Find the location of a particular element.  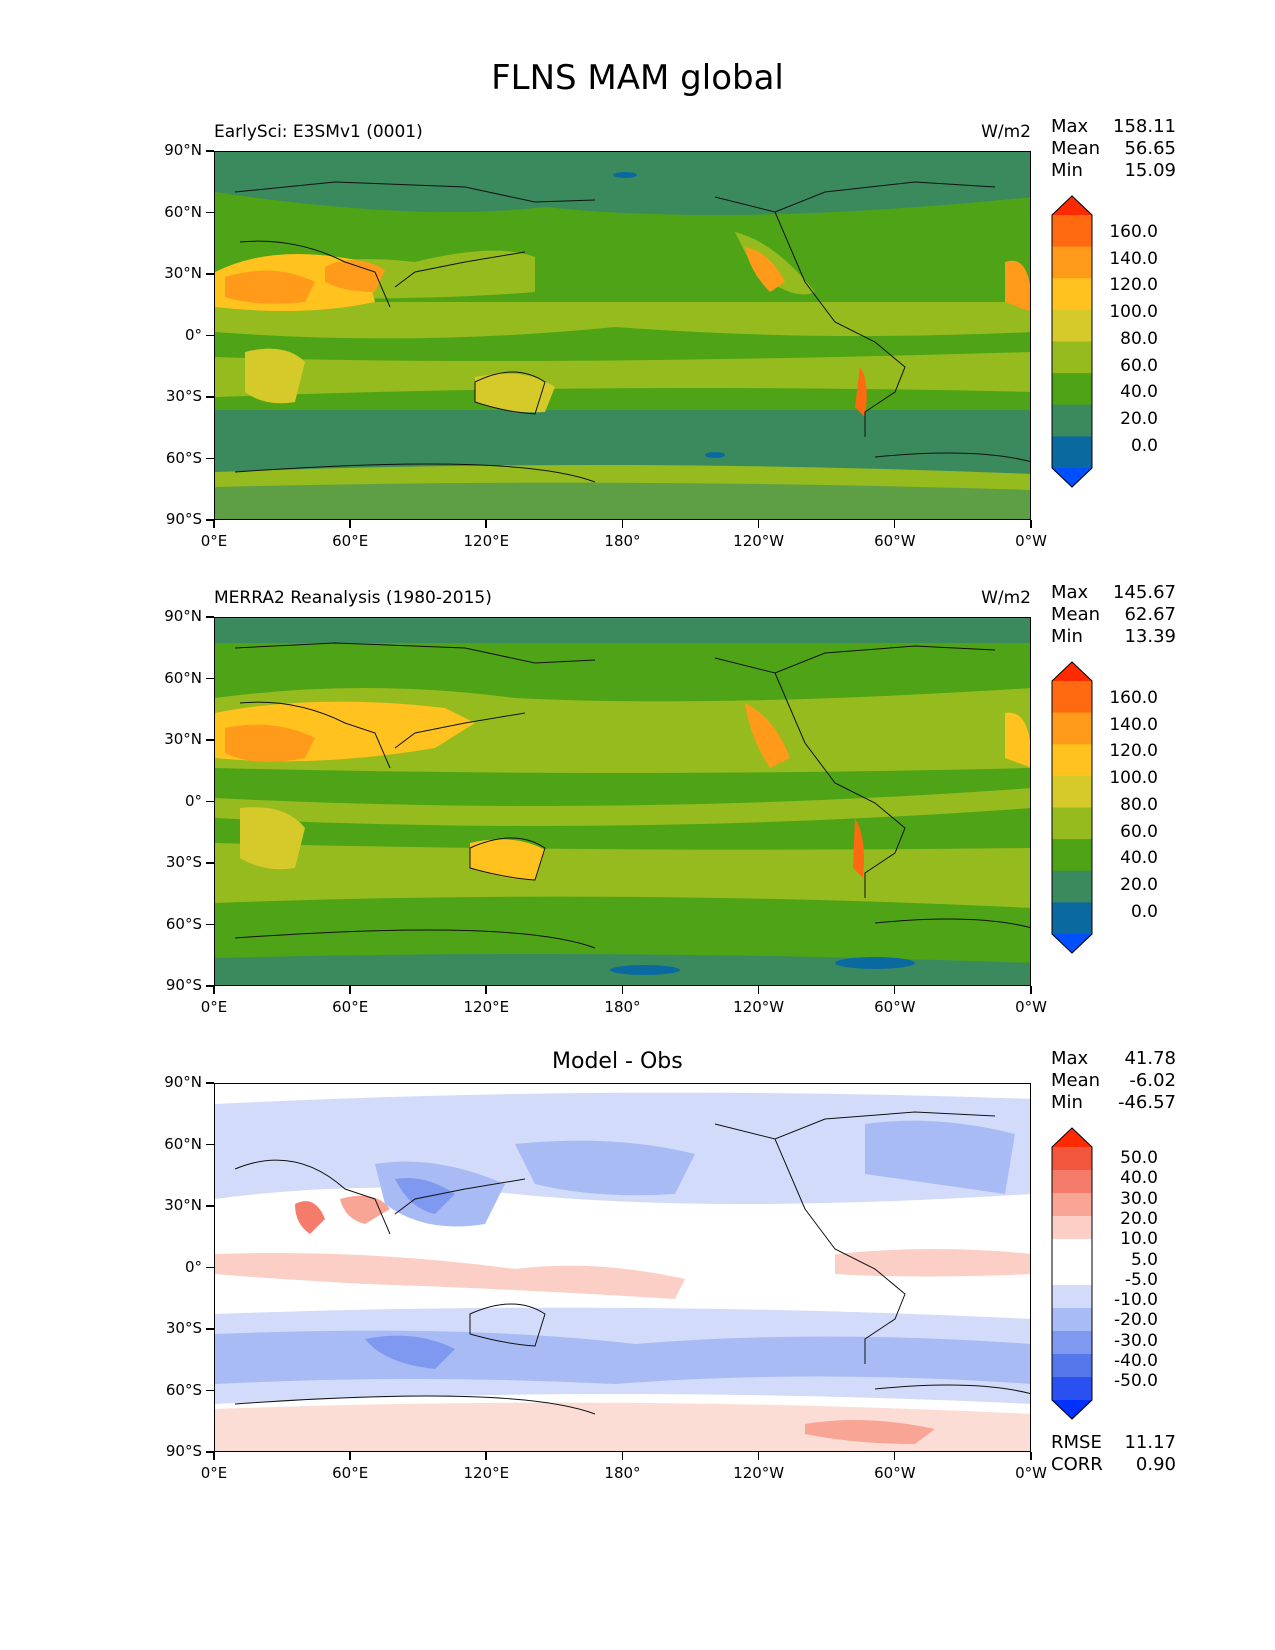

panel2-min-value: 13.39 is located at coordinates (1150, 636).